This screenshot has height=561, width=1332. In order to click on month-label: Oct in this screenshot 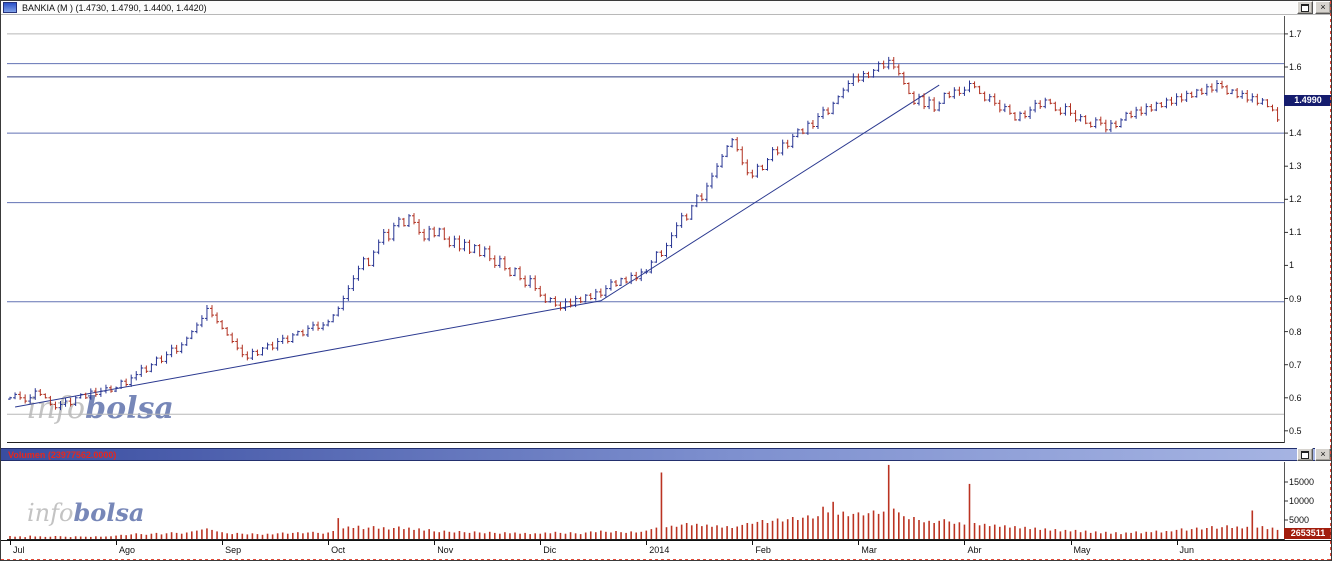, I will do `click(338, 550)`.